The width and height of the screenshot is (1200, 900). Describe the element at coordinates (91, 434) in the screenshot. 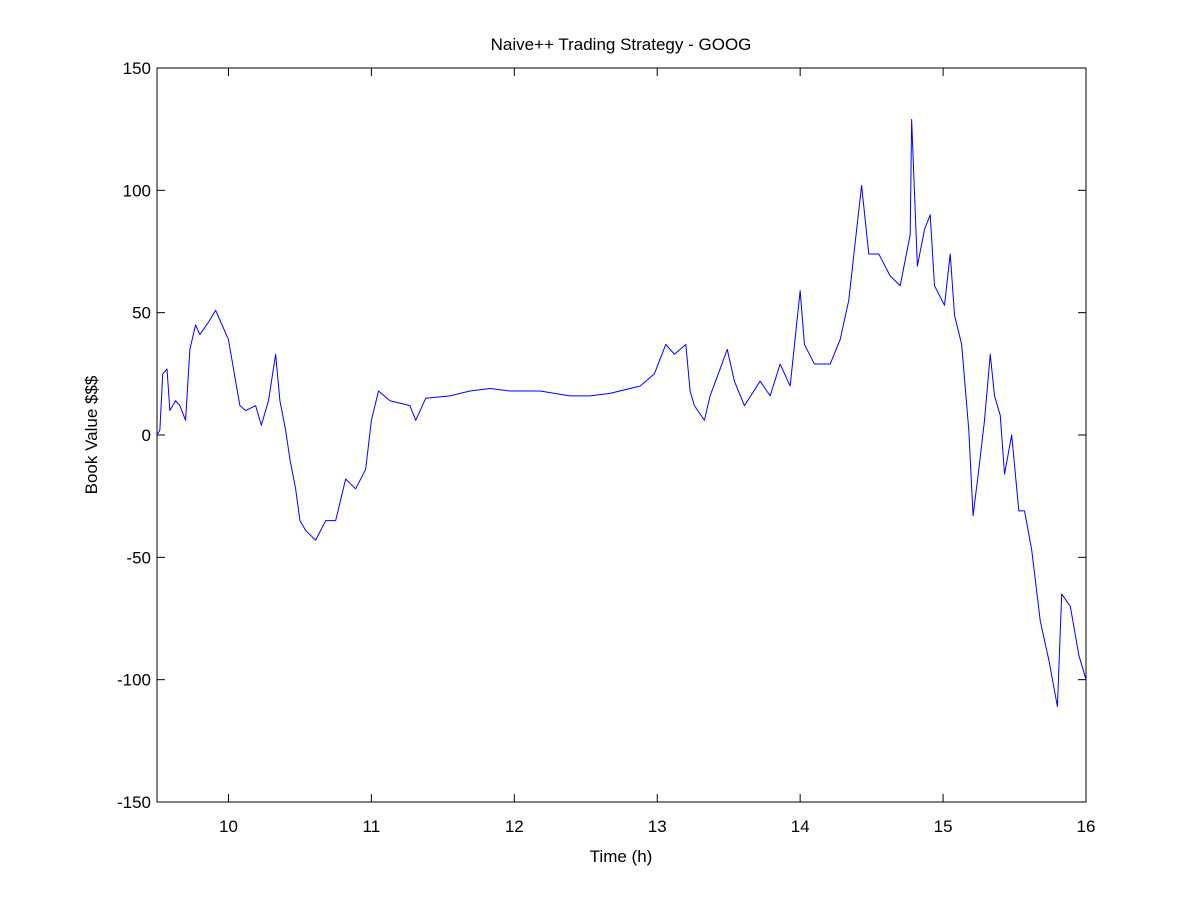

I see `y-axis-label: Book Value $$$` at that location.